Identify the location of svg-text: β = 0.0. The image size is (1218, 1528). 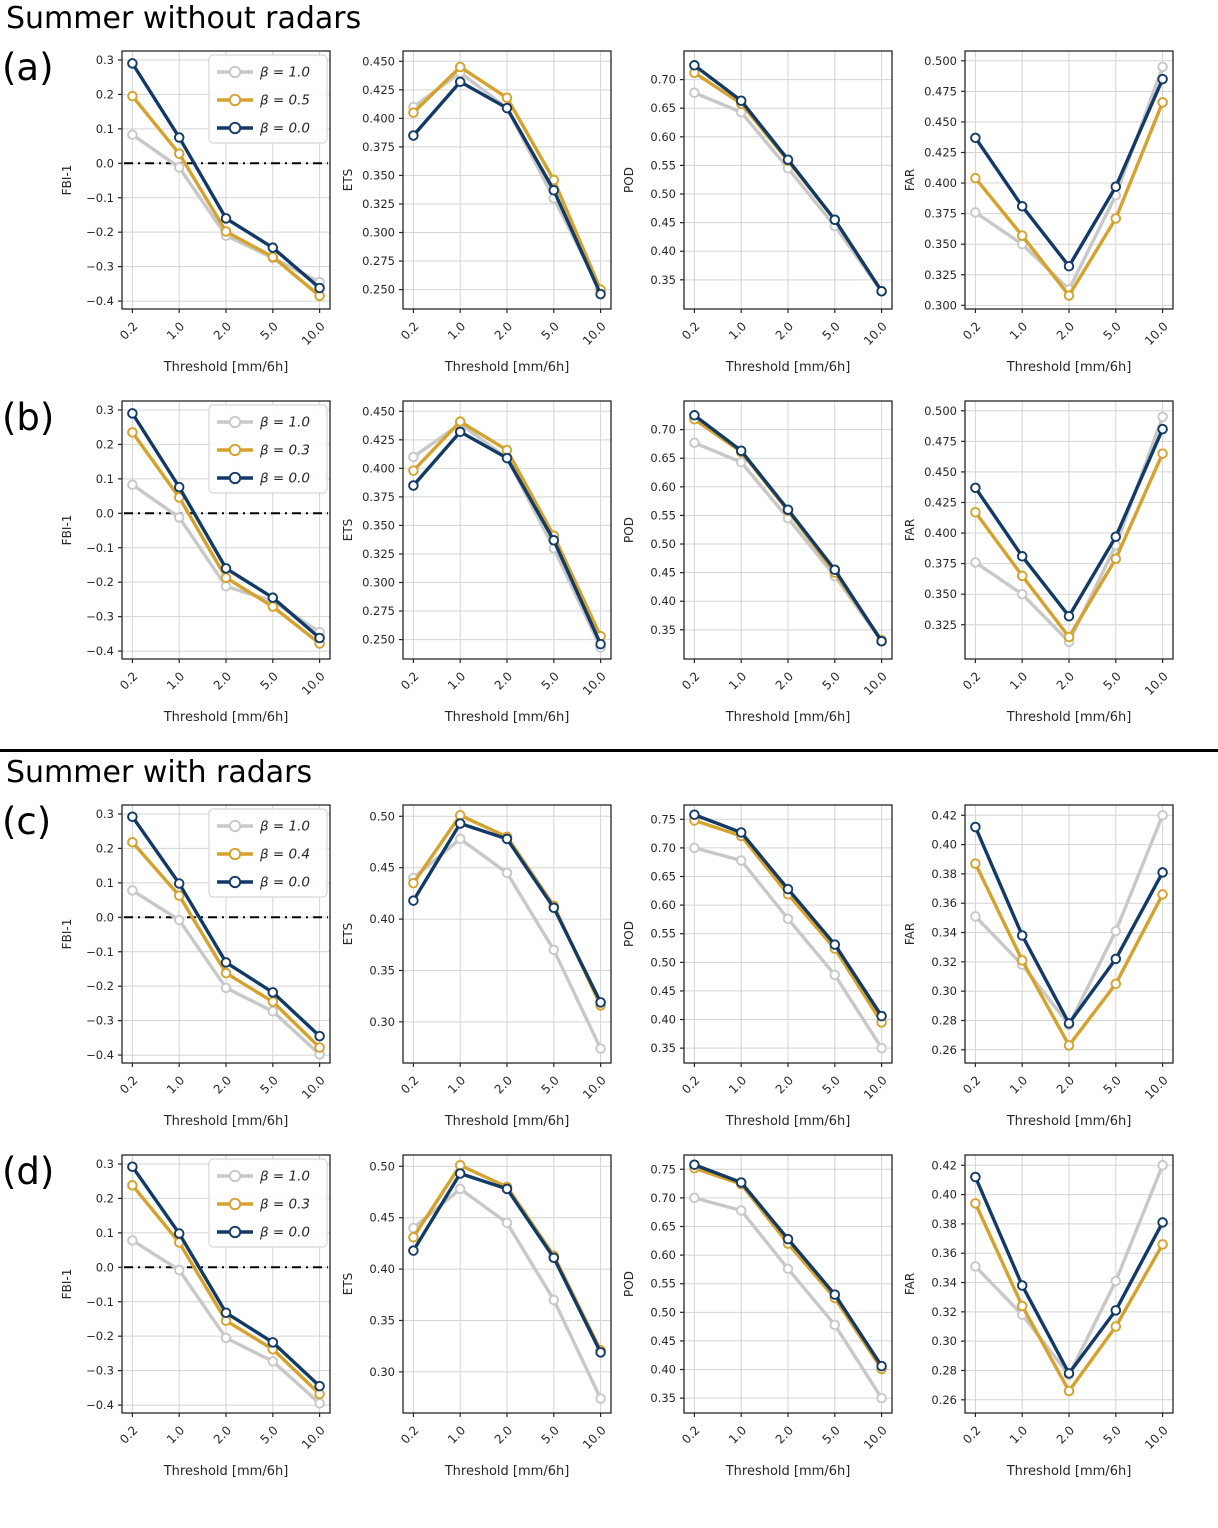
(284, 479).